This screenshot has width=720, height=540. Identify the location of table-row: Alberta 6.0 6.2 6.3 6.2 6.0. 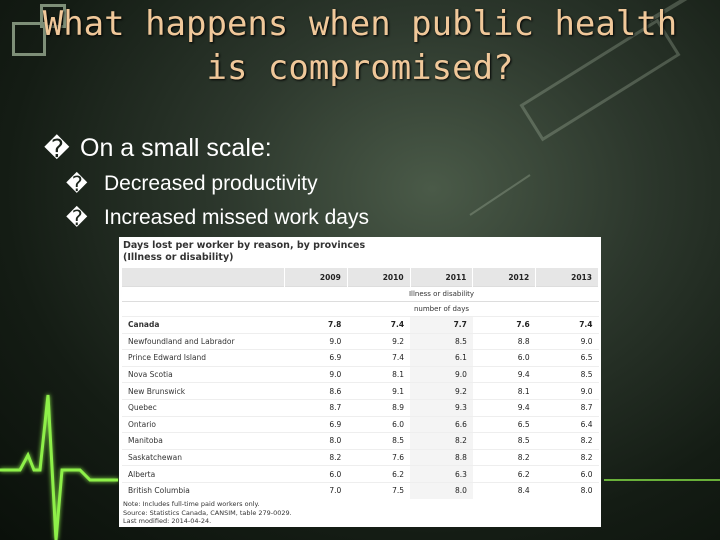
(360, 474).